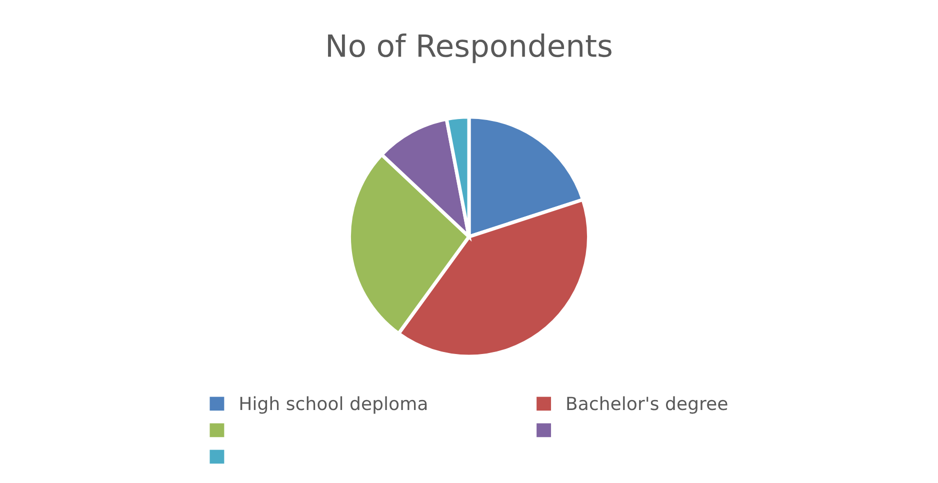 Image resolution: width=938 pixels, height=483 pixels. Describe the element at coordinates (647, 405) in the screenshot. I see `legend-label: Bachelor's degree` at that location.